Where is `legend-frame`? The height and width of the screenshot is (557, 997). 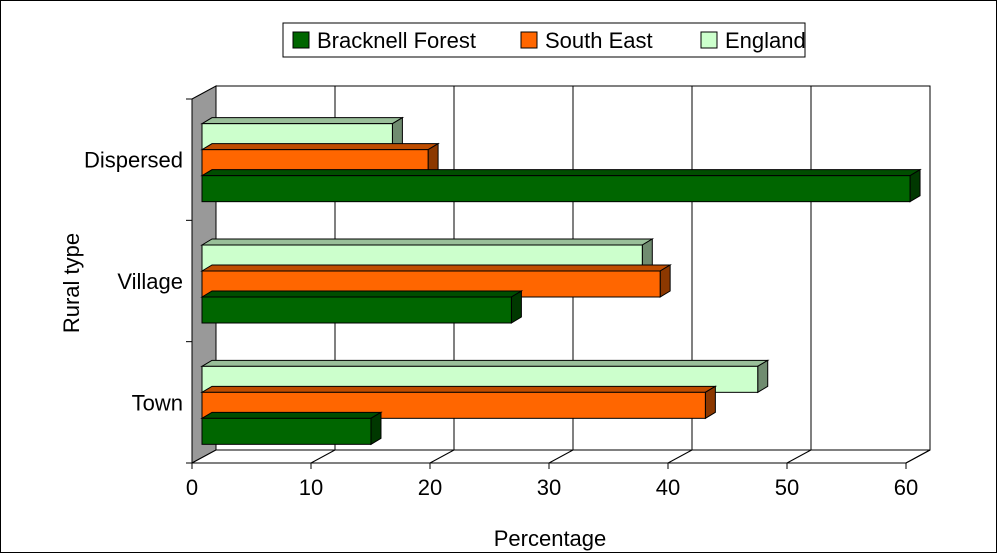
legend-frame is located at coordinates (544, 40).